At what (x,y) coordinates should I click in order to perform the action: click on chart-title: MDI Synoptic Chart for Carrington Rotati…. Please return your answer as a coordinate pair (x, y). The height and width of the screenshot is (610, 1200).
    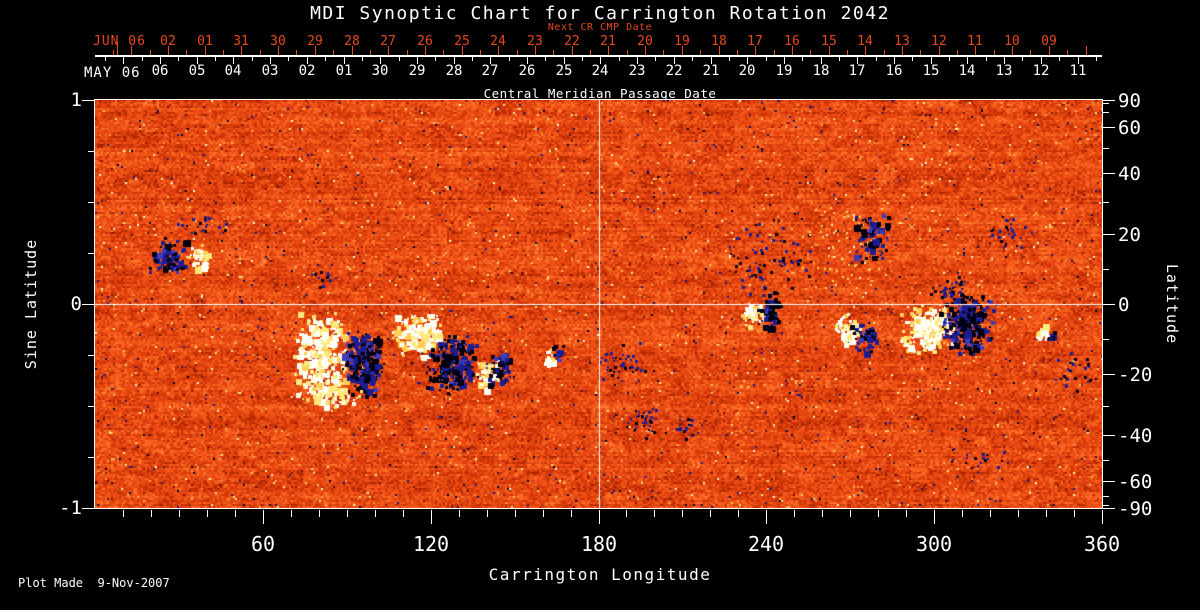
    Looking at the image, I should click on (600, 13).